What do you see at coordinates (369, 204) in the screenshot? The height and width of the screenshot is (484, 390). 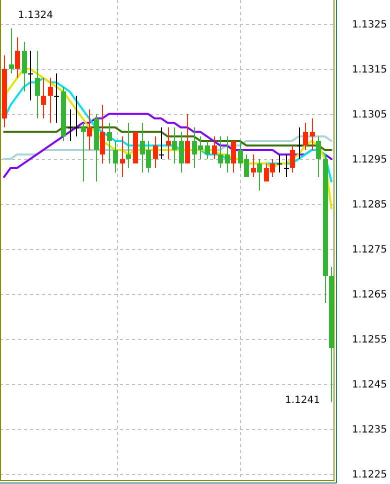 I see `y-tick-label: 1.1285` at bounding box center [369, 204].